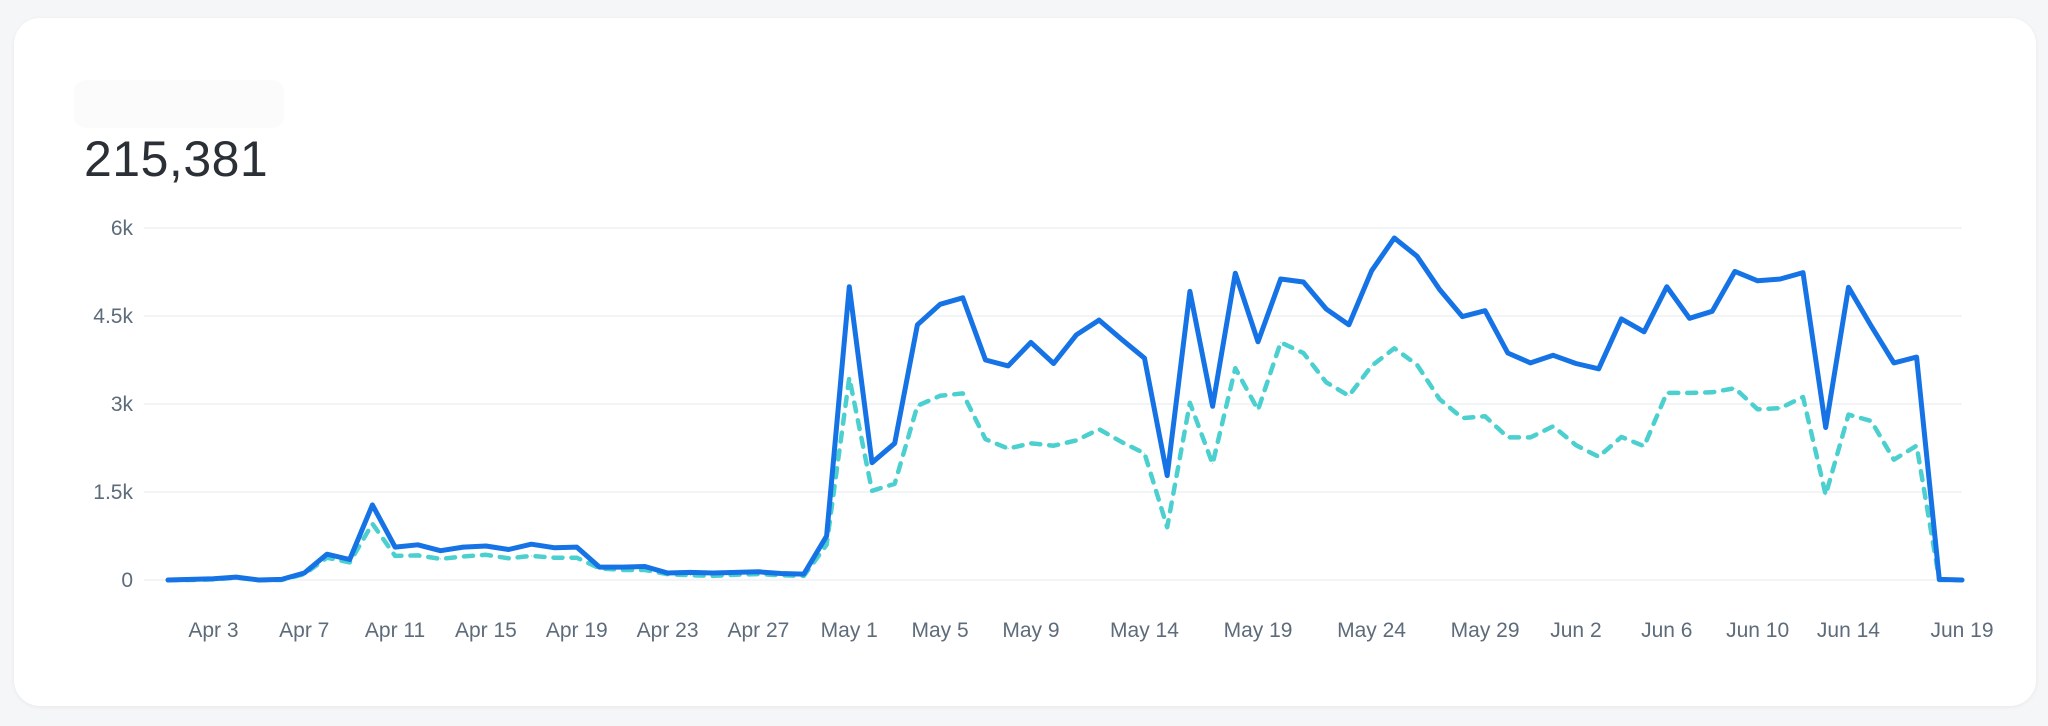  Describe the element at coordinates (486, 630) in the screenshot. I see `x-tick-label: Apr 15` at that location.